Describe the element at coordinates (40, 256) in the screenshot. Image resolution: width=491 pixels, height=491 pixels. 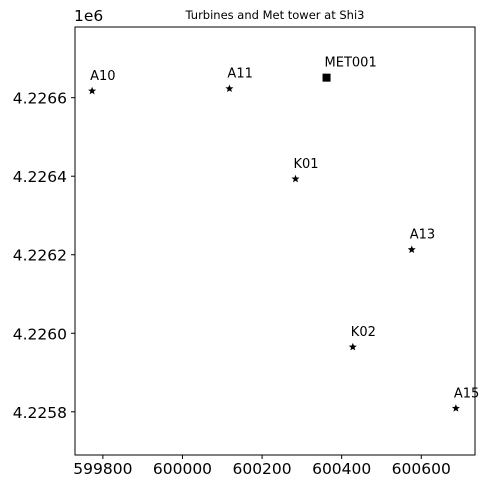
I see `y-tick-label: 4.2262` at that location.